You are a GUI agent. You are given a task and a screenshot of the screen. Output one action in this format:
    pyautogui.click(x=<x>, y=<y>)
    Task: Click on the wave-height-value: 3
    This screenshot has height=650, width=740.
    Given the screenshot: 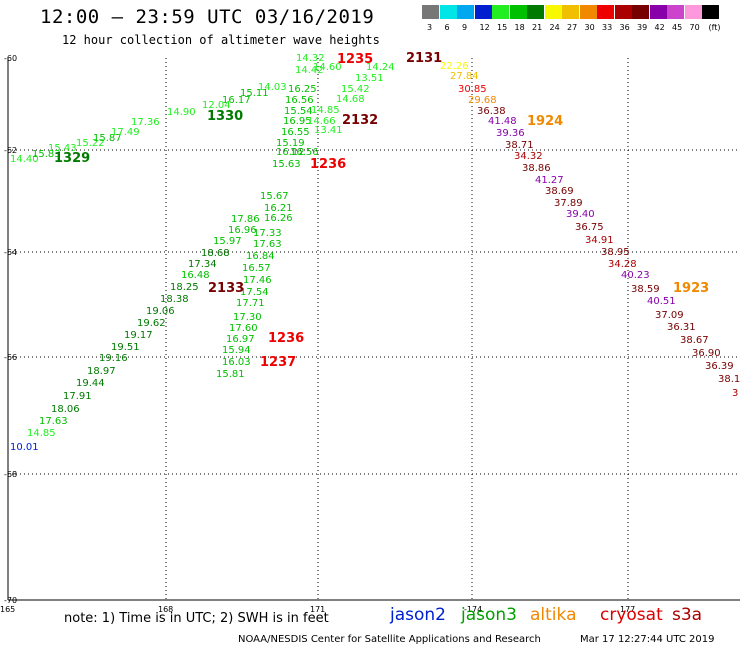 What is the action you would take?
    pyautogui.click(x=735, y=393)
    